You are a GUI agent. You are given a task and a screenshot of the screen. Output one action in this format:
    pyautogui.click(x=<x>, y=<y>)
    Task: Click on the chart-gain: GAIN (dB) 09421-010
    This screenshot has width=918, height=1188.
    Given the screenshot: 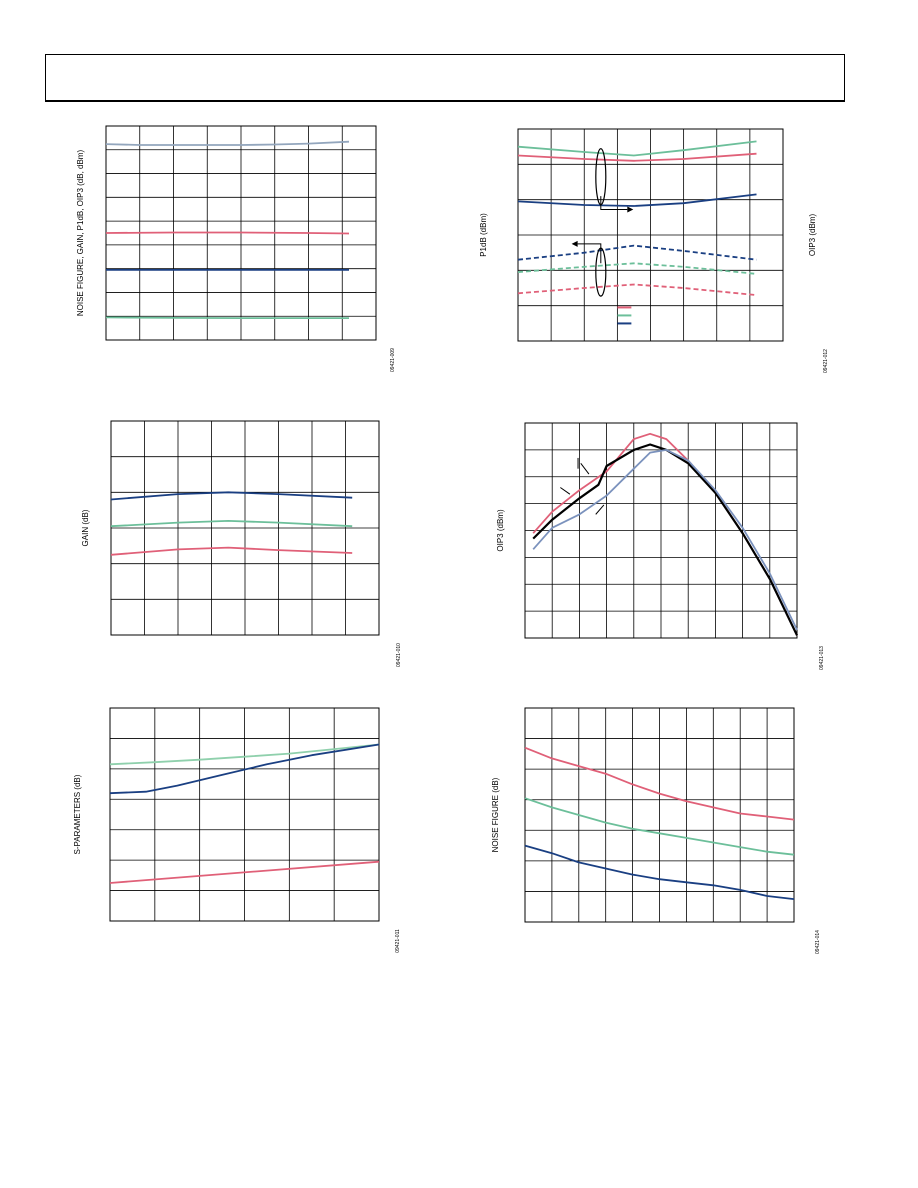 What is the action you would take?
    pyautogui.click(x=245, y=545)
    